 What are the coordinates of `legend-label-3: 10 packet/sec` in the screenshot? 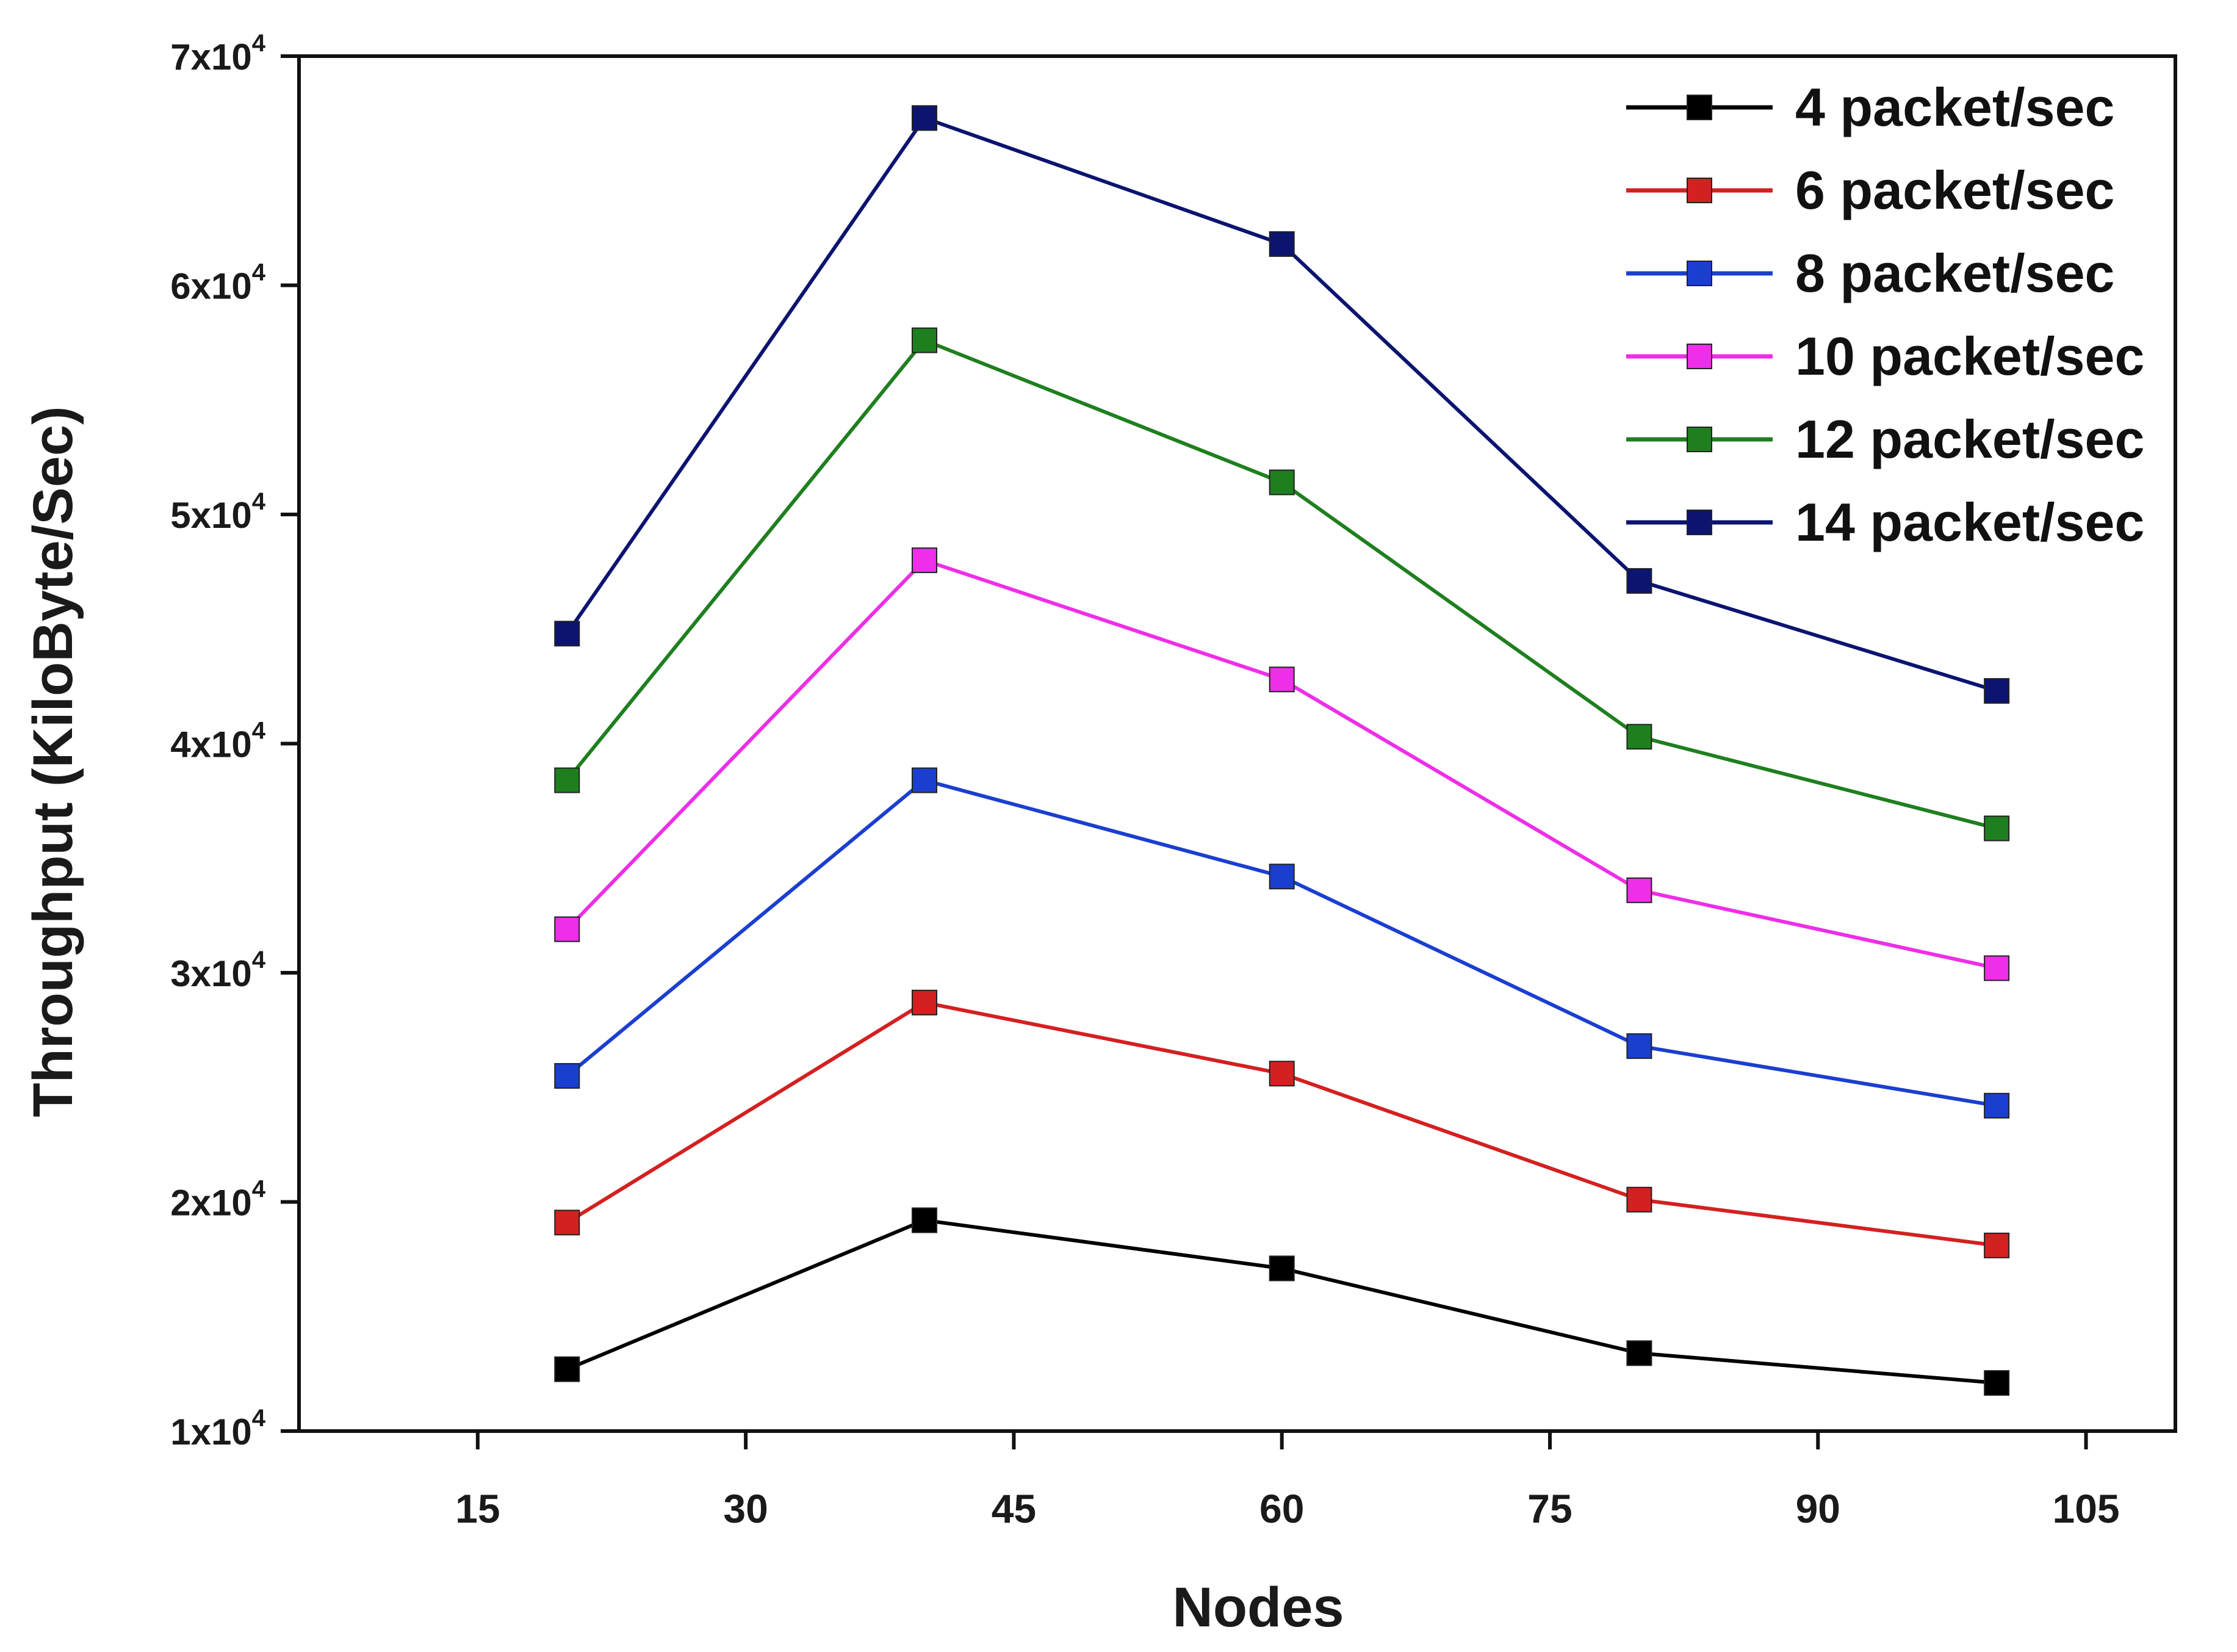 It's located at (1969, 356).